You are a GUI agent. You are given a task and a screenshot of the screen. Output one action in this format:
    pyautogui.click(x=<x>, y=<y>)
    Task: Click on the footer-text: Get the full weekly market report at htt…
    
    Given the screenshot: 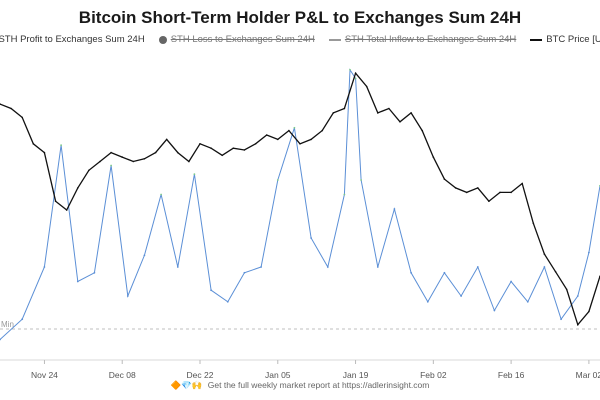 What is the action you would take?
    pyautogui.click(x=318, y=385)
    